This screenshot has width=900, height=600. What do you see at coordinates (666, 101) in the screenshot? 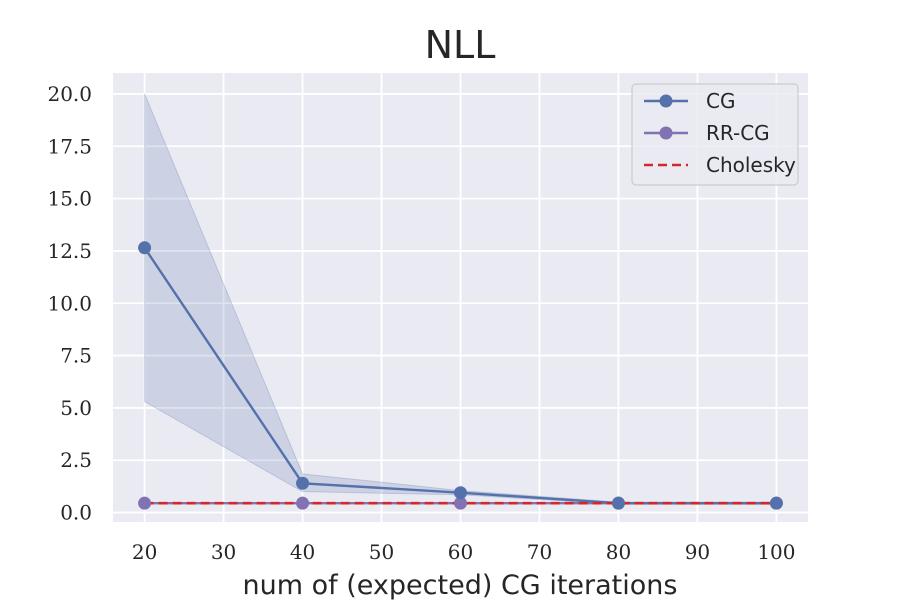
I see `legend-marker-cg` at bounding box center [666, 101].